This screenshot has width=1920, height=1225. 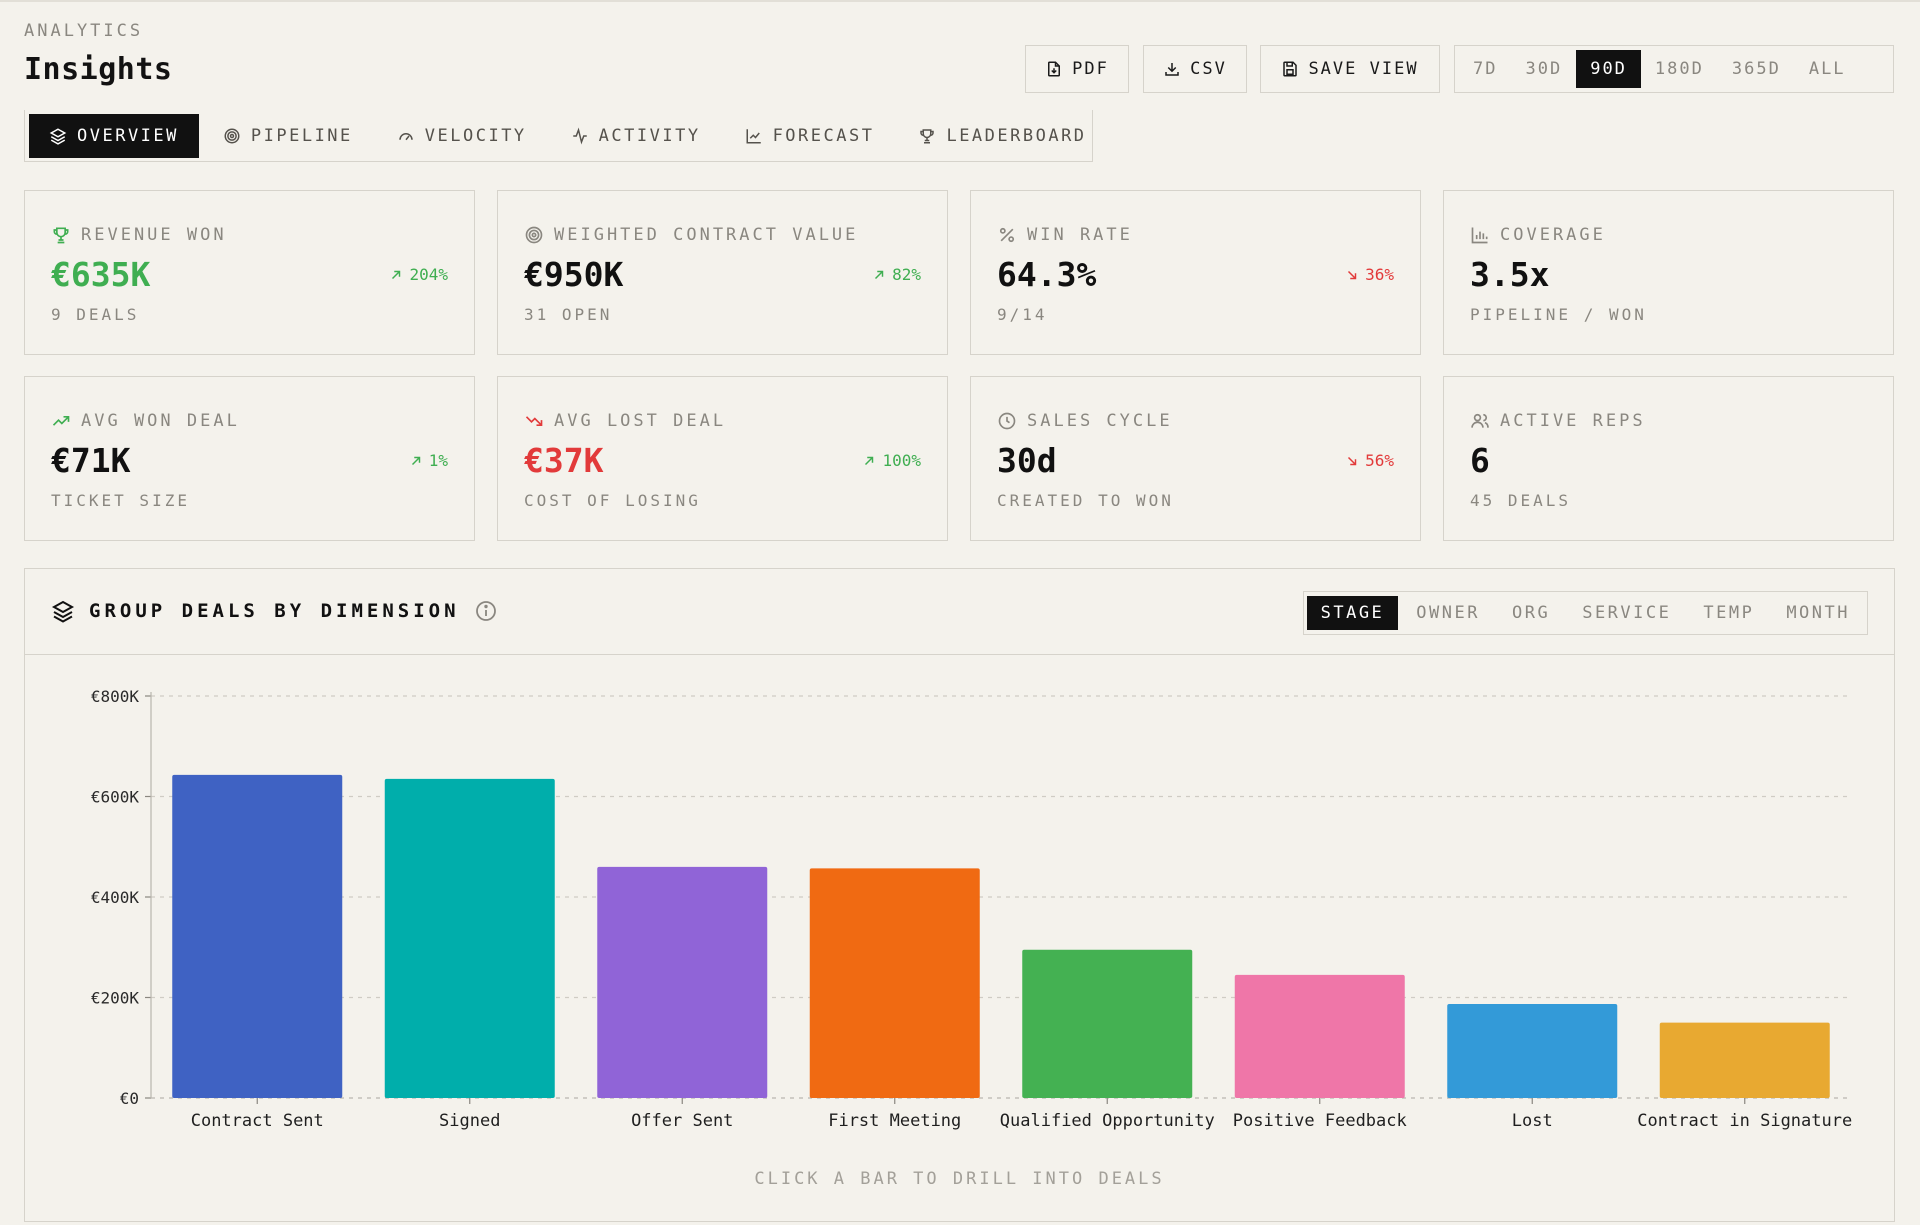 I want to click on kpi-delta: 1%, so click(x=428, y=460).